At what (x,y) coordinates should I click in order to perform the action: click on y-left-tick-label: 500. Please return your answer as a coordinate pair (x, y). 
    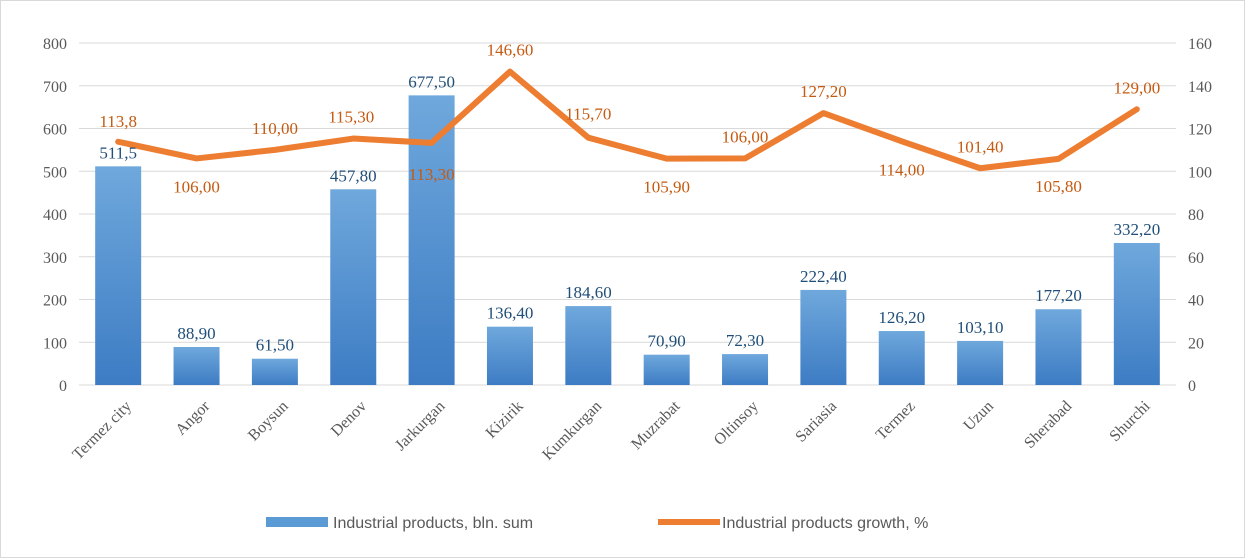
    Looking at the image, I should click on (55, 172).